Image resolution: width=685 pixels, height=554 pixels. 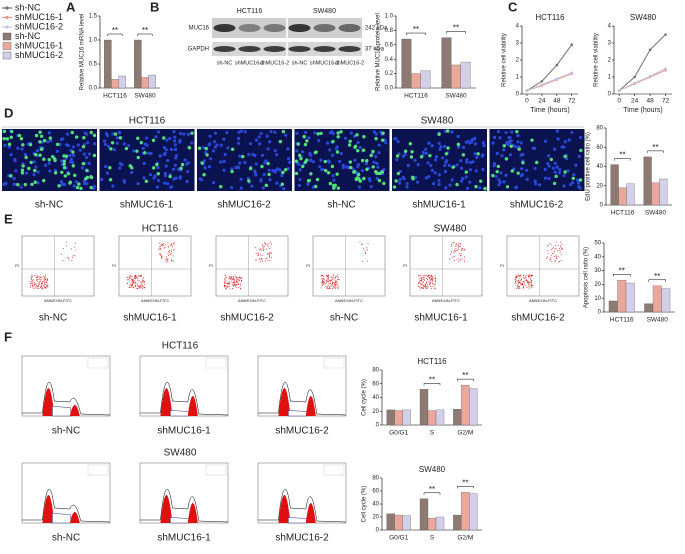 What do you see at coordinates (155, 266) in the screenshot?
I see `flow-plot` at bounding box center [155, 266].